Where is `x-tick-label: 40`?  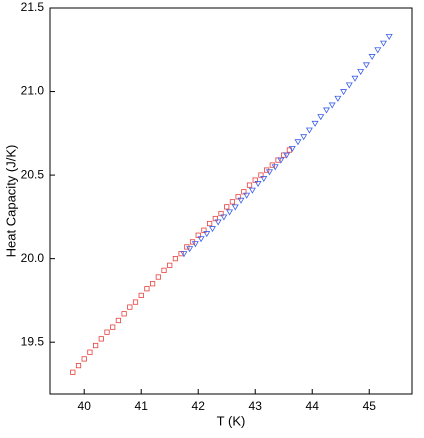 x-tick-label: 40 is located at coordinates (85, 406).